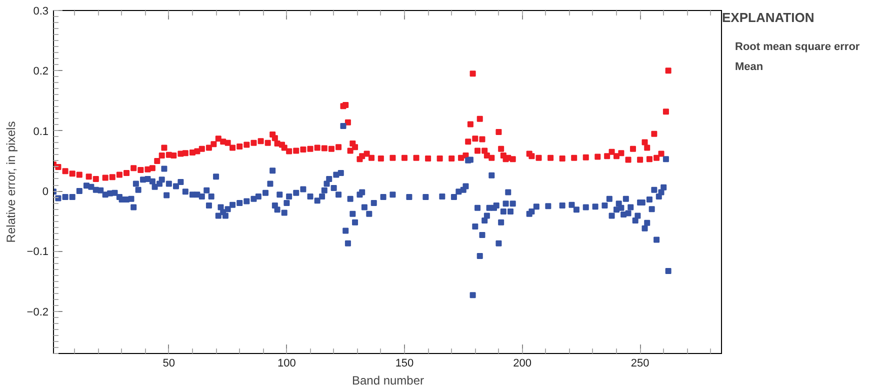 The height and width of the screenshot is (390, 878). I want to click on x-tick-label: 150, so click(404, 364).